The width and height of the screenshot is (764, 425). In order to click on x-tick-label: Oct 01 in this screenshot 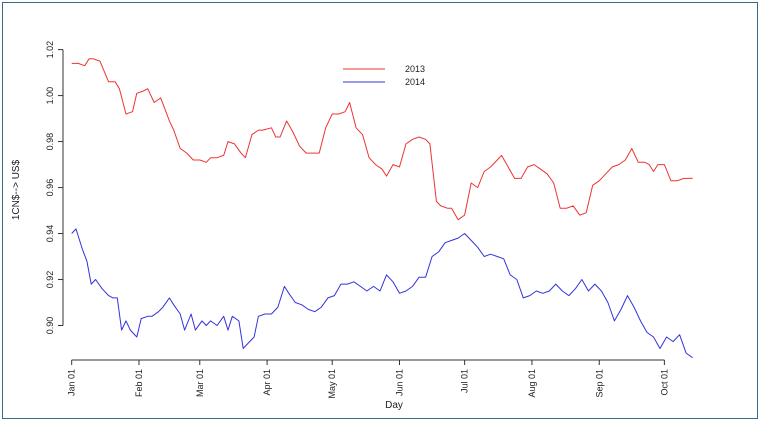, I will do `click(664, 382)`.